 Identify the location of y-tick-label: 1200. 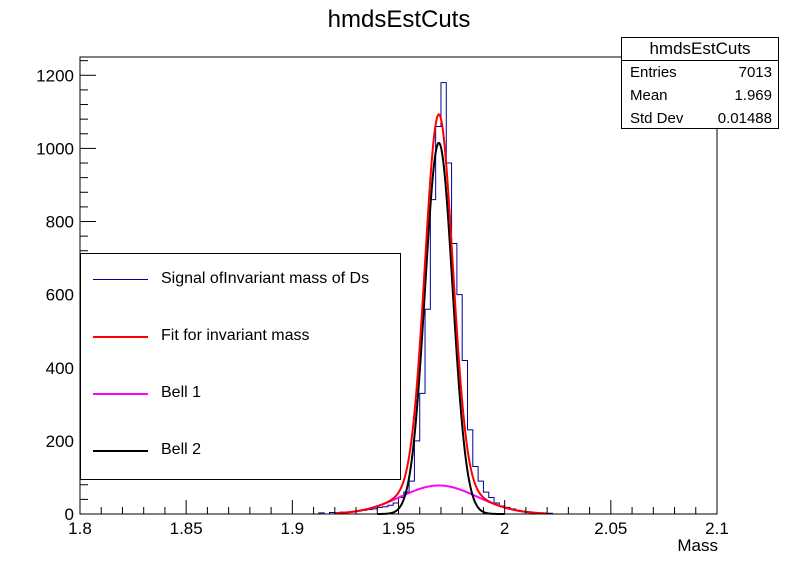
(55, 75).